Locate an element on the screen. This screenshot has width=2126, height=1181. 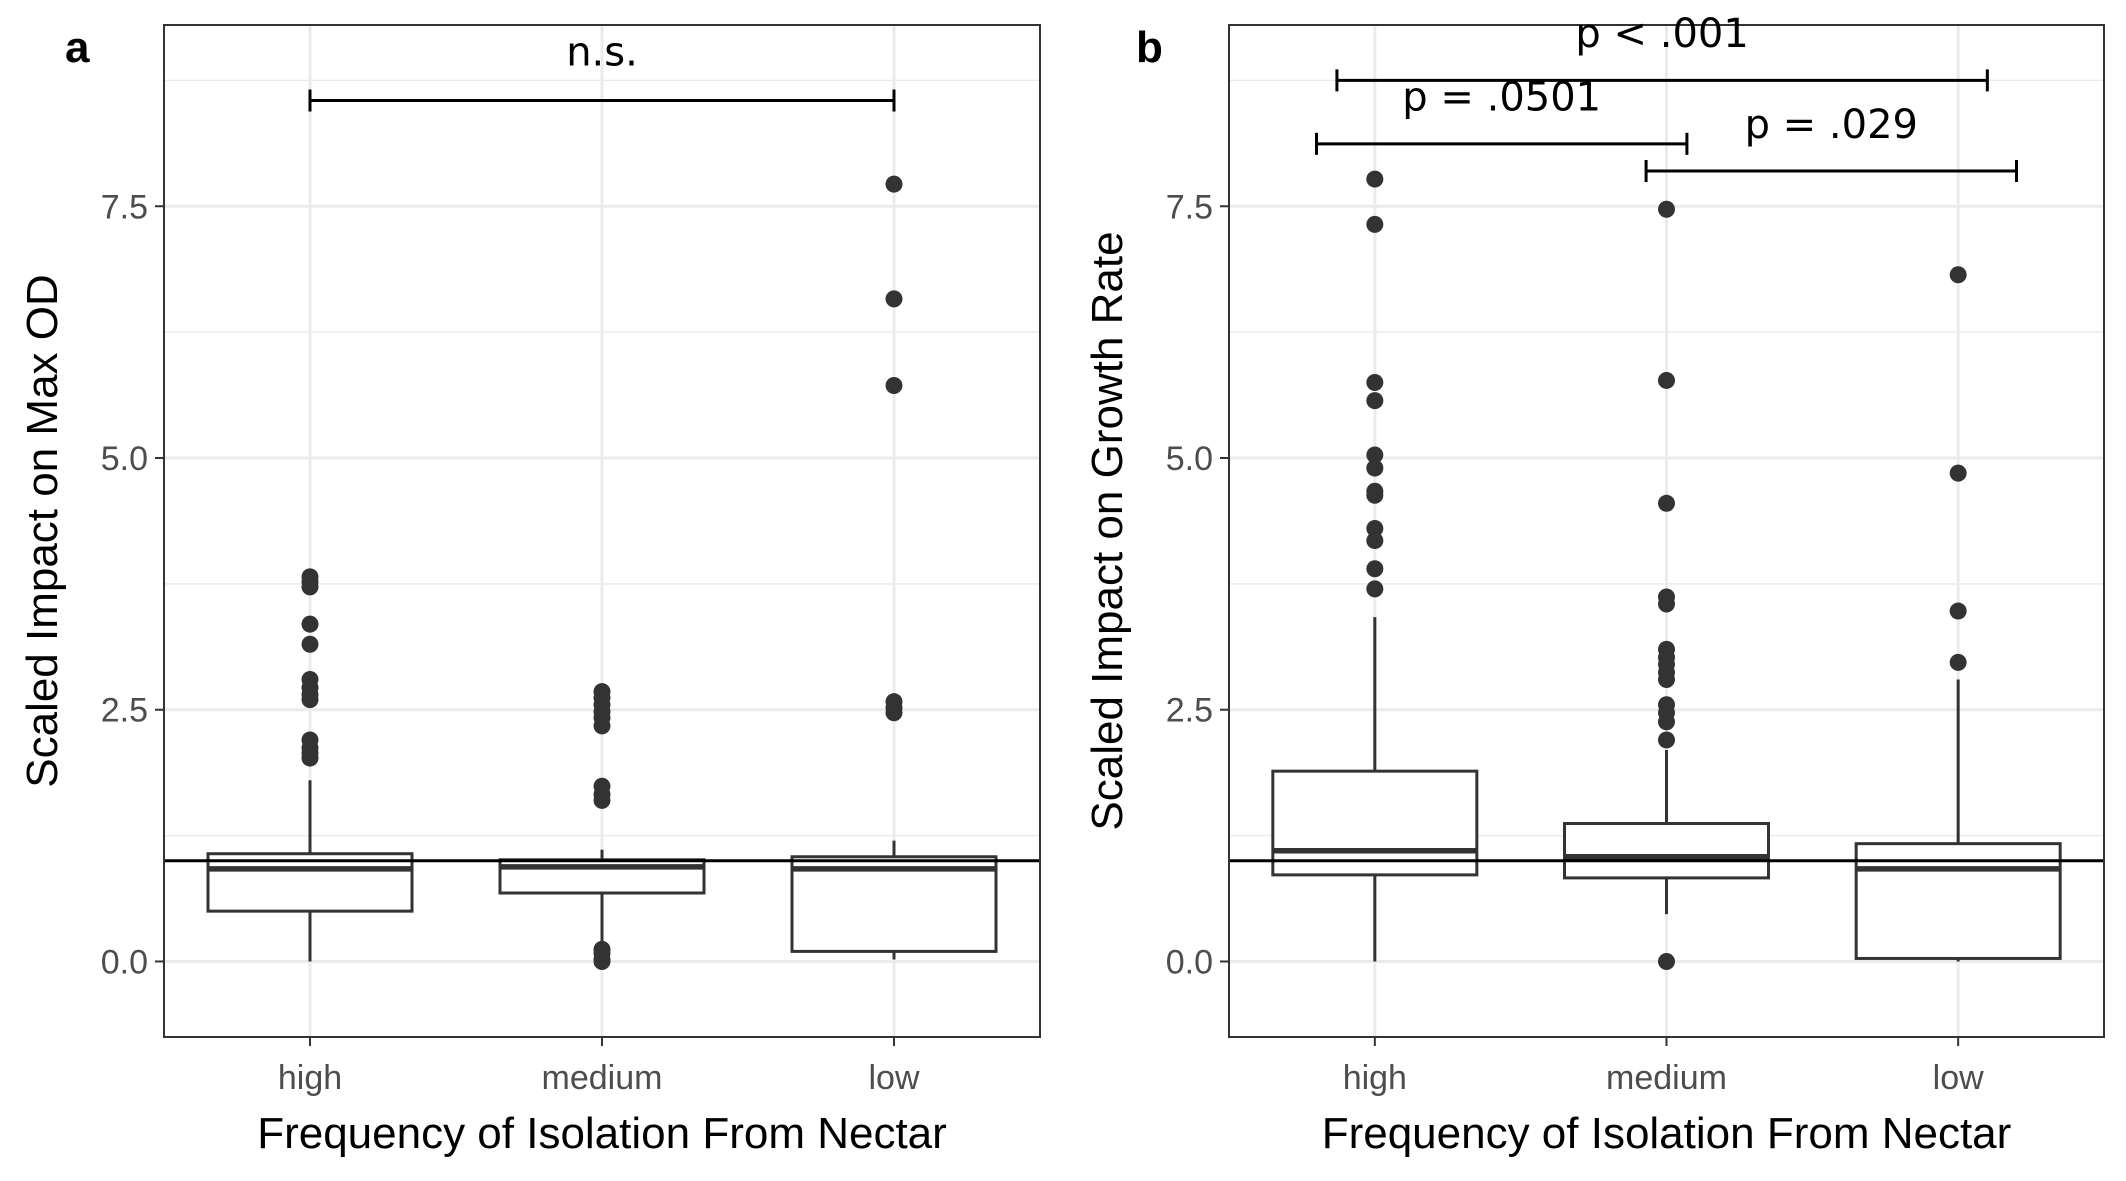
significance-label: n.s. is located at coordinates (602, 52).